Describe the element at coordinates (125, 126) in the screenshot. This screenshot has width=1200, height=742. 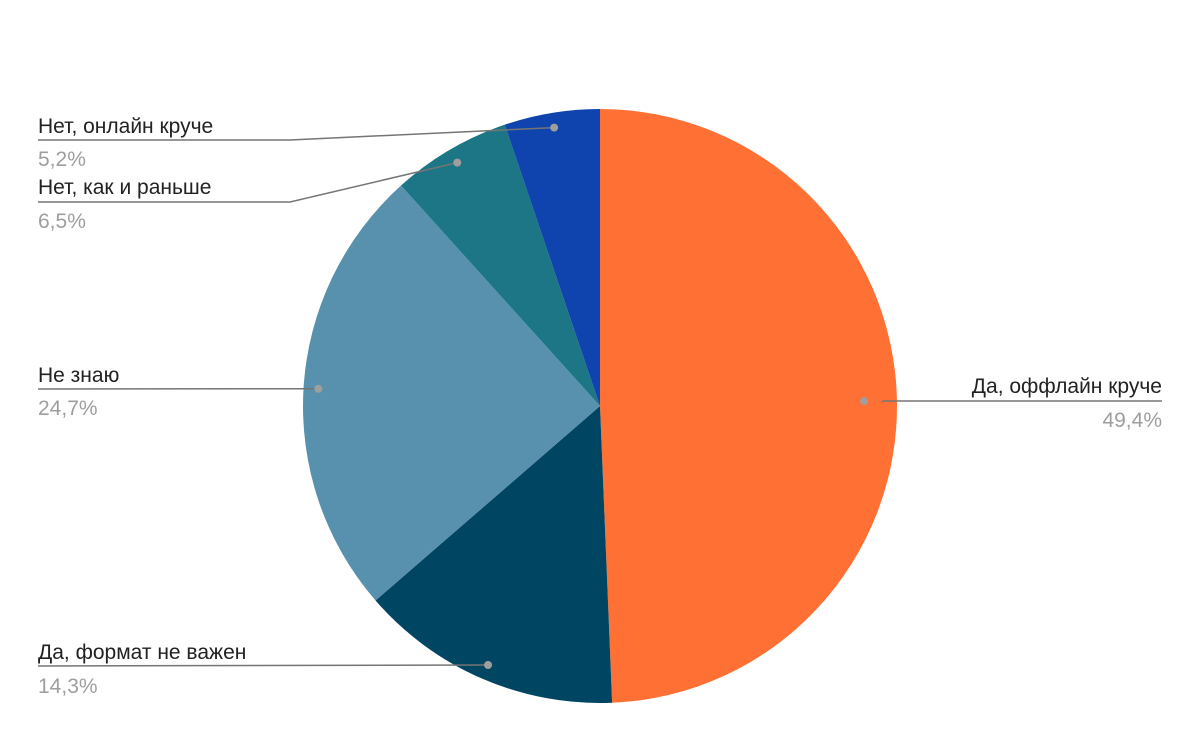
I see `slice-label-5: Нет, онлайн круче` at that location.